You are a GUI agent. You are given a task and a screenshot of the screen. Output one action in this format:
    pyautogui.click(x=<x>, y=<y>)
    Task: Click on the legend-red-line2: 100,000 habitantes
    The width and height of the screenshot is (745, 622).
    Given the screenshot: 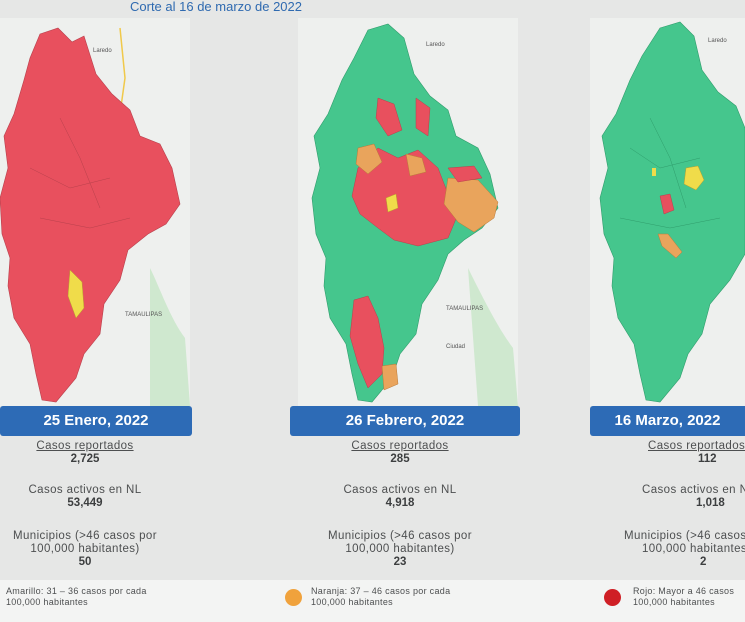 What is the action you would take?
    pyautogui.click(x=674, y=602)
    